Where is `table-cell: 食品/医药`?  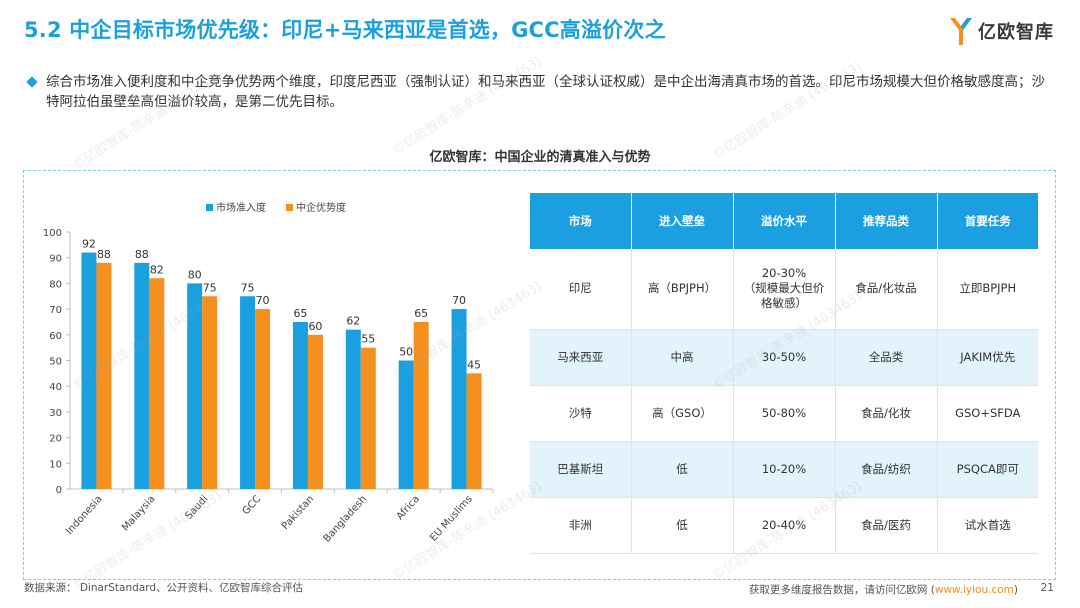 table-cell: 食品/医药 is located at coordinates (886, 525).